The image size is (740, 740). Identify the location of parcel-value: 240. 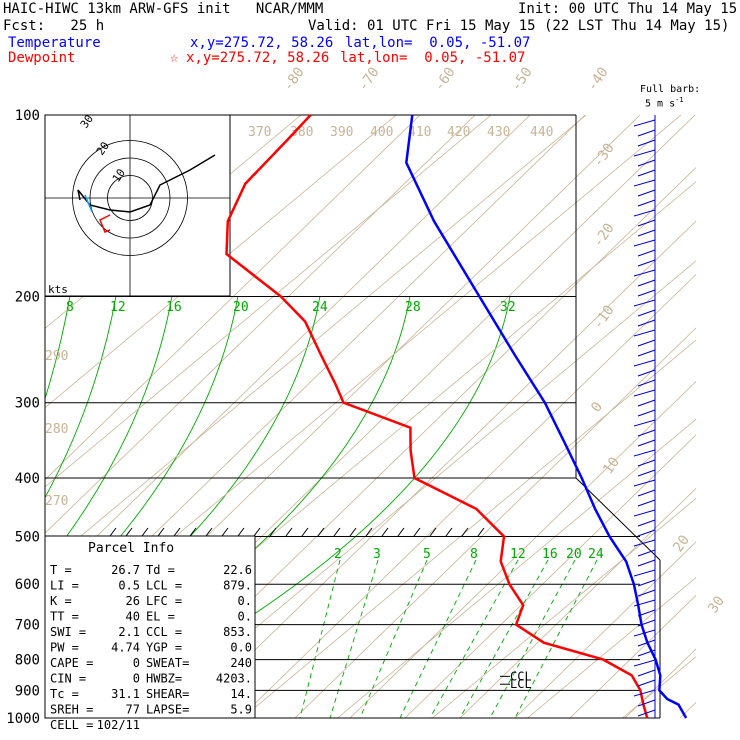
(241, 663).